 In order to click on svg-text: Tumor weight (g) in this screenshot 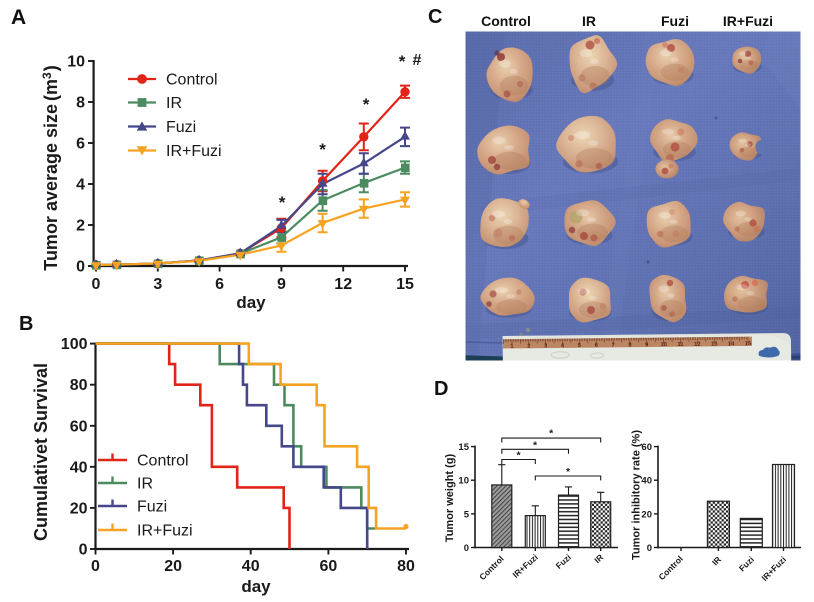, I will do `click(450, 497)`.